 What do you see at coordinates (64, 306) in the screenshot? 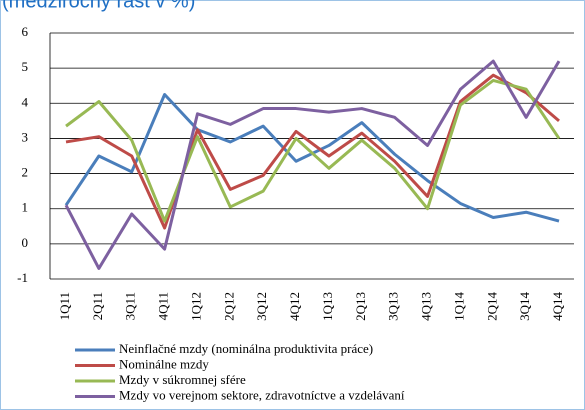
I see `x-tick-label: 1Q11` at bounding box center [64, 306].